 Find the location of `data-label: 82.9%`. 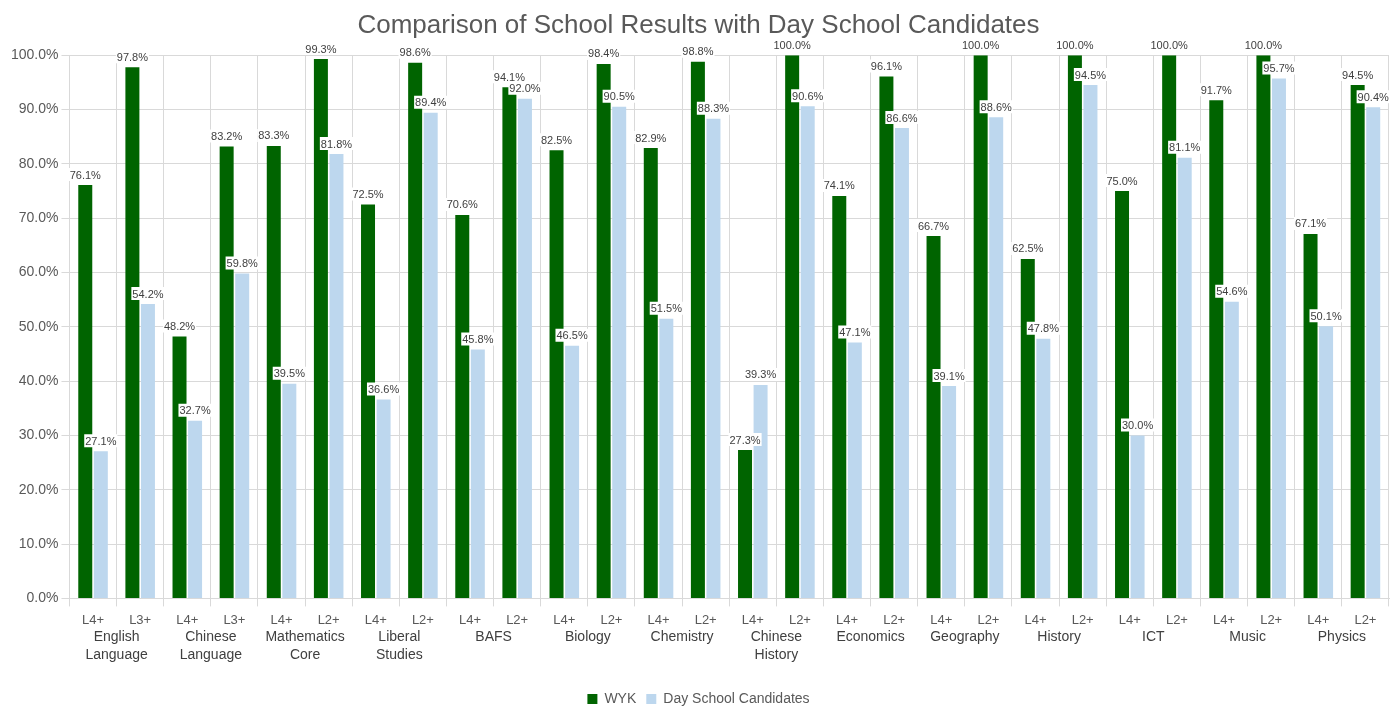

data-label: 82.9% is located at coordinates (651, 137).